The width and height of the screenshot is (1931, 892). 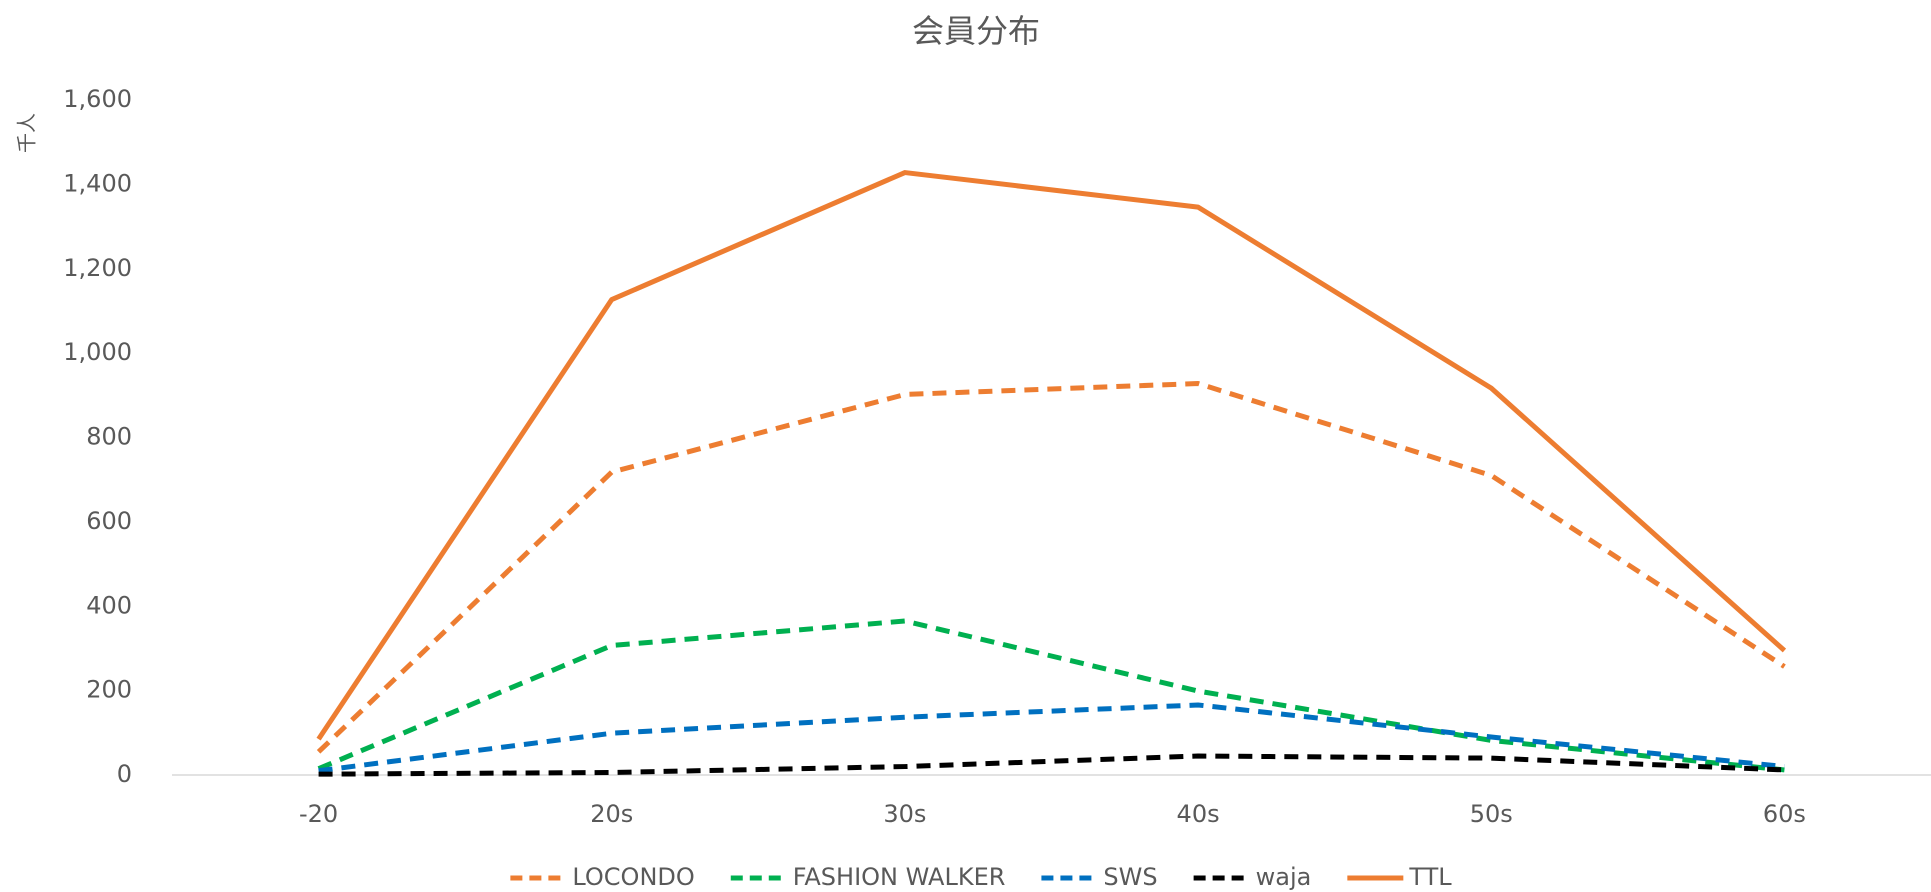 What do you see at coordinates (1430, 877) in the screenshot?
I see `legend-label: TTL` at bounding box center [1430, 877].